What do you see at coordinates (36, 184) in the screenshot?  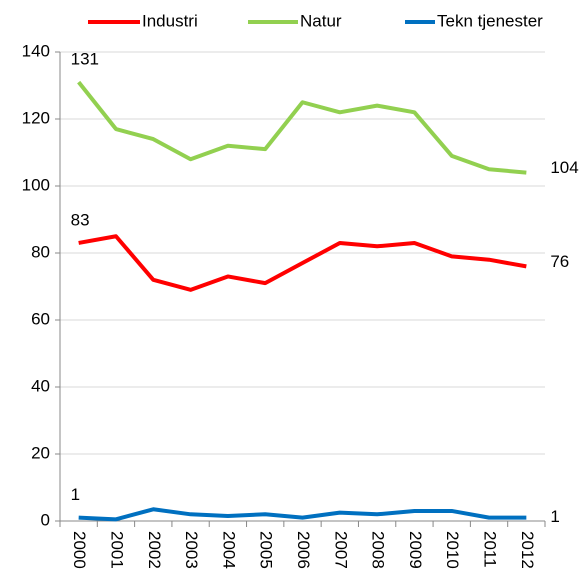 I see `y-tick-label: 100` at bounding box center [36, 184].